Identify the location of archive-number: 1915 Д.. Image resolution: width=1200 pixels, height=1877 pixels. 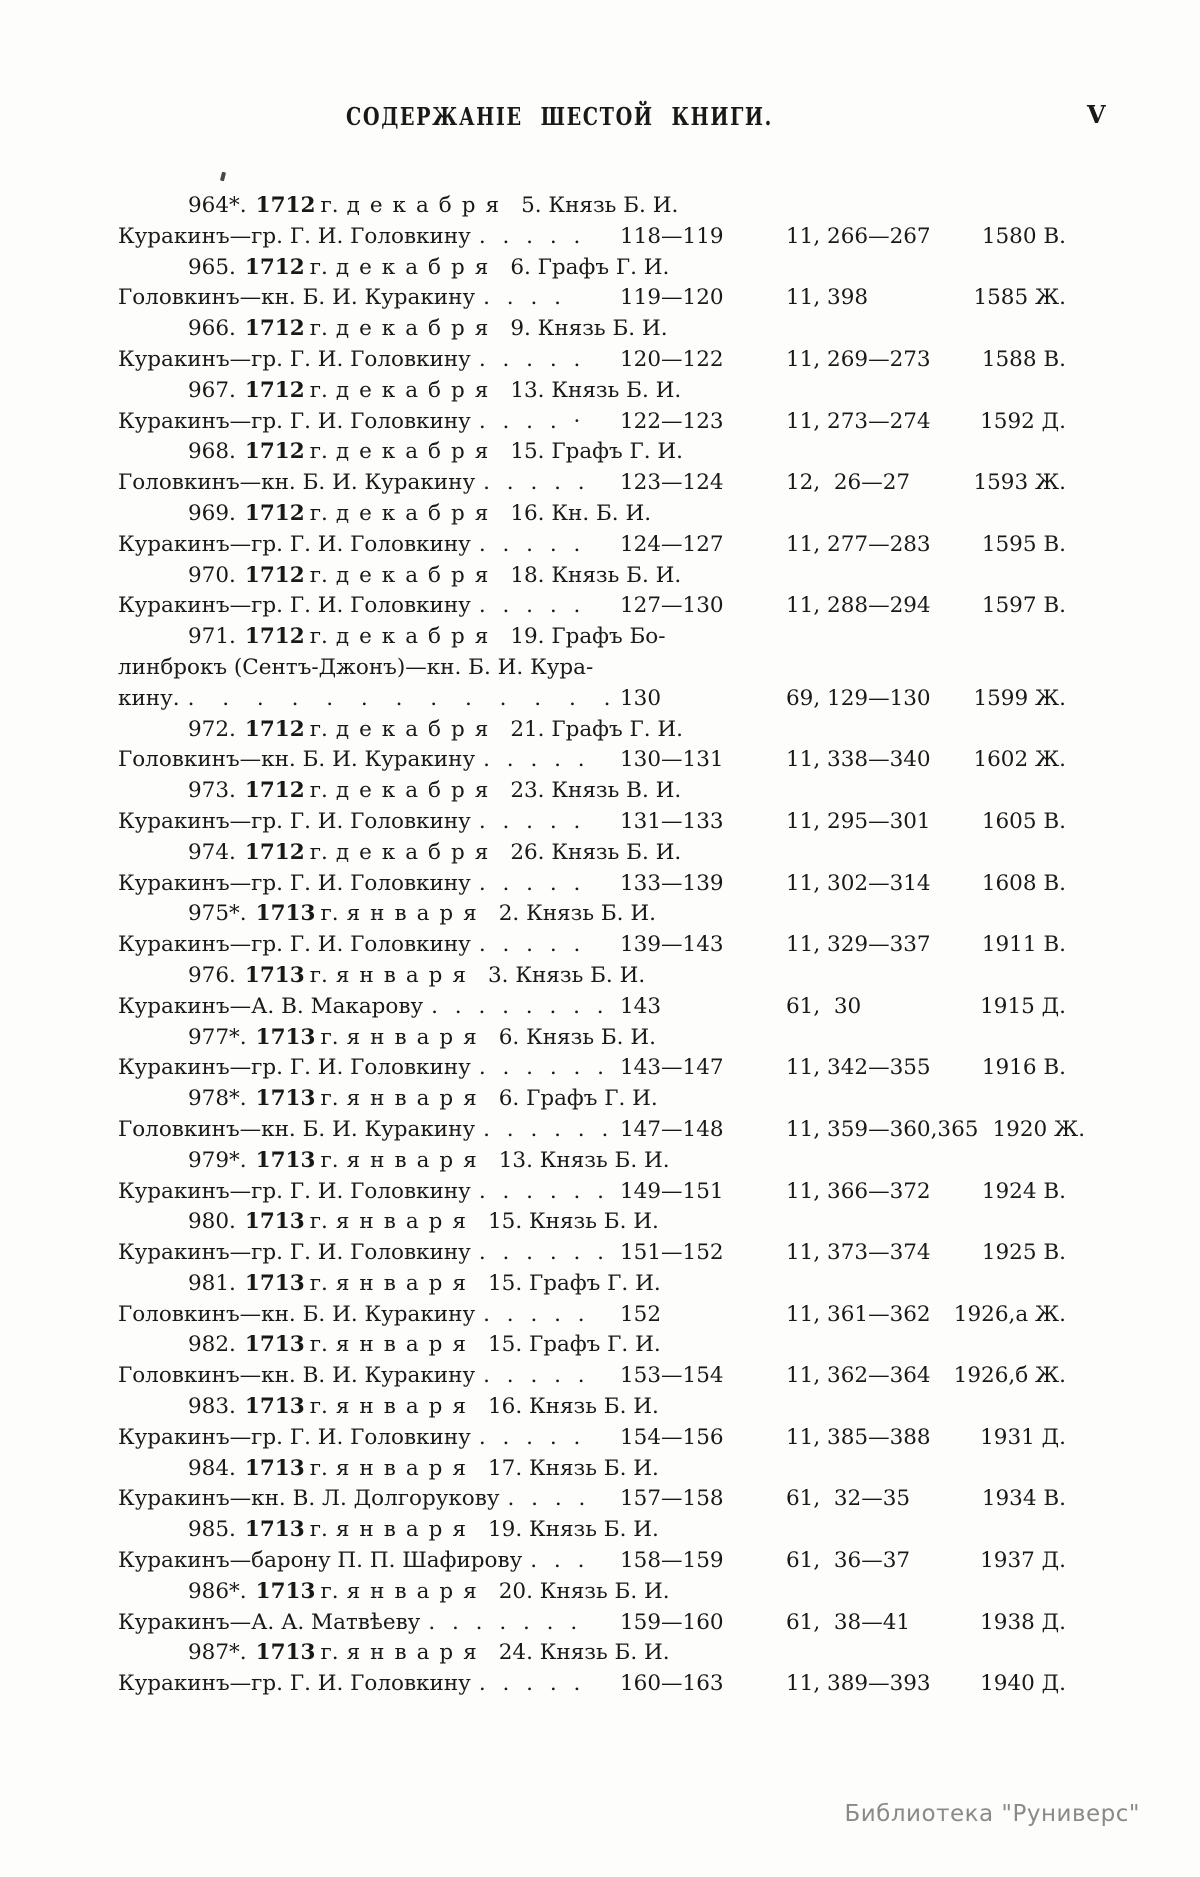
(1023, 1006).